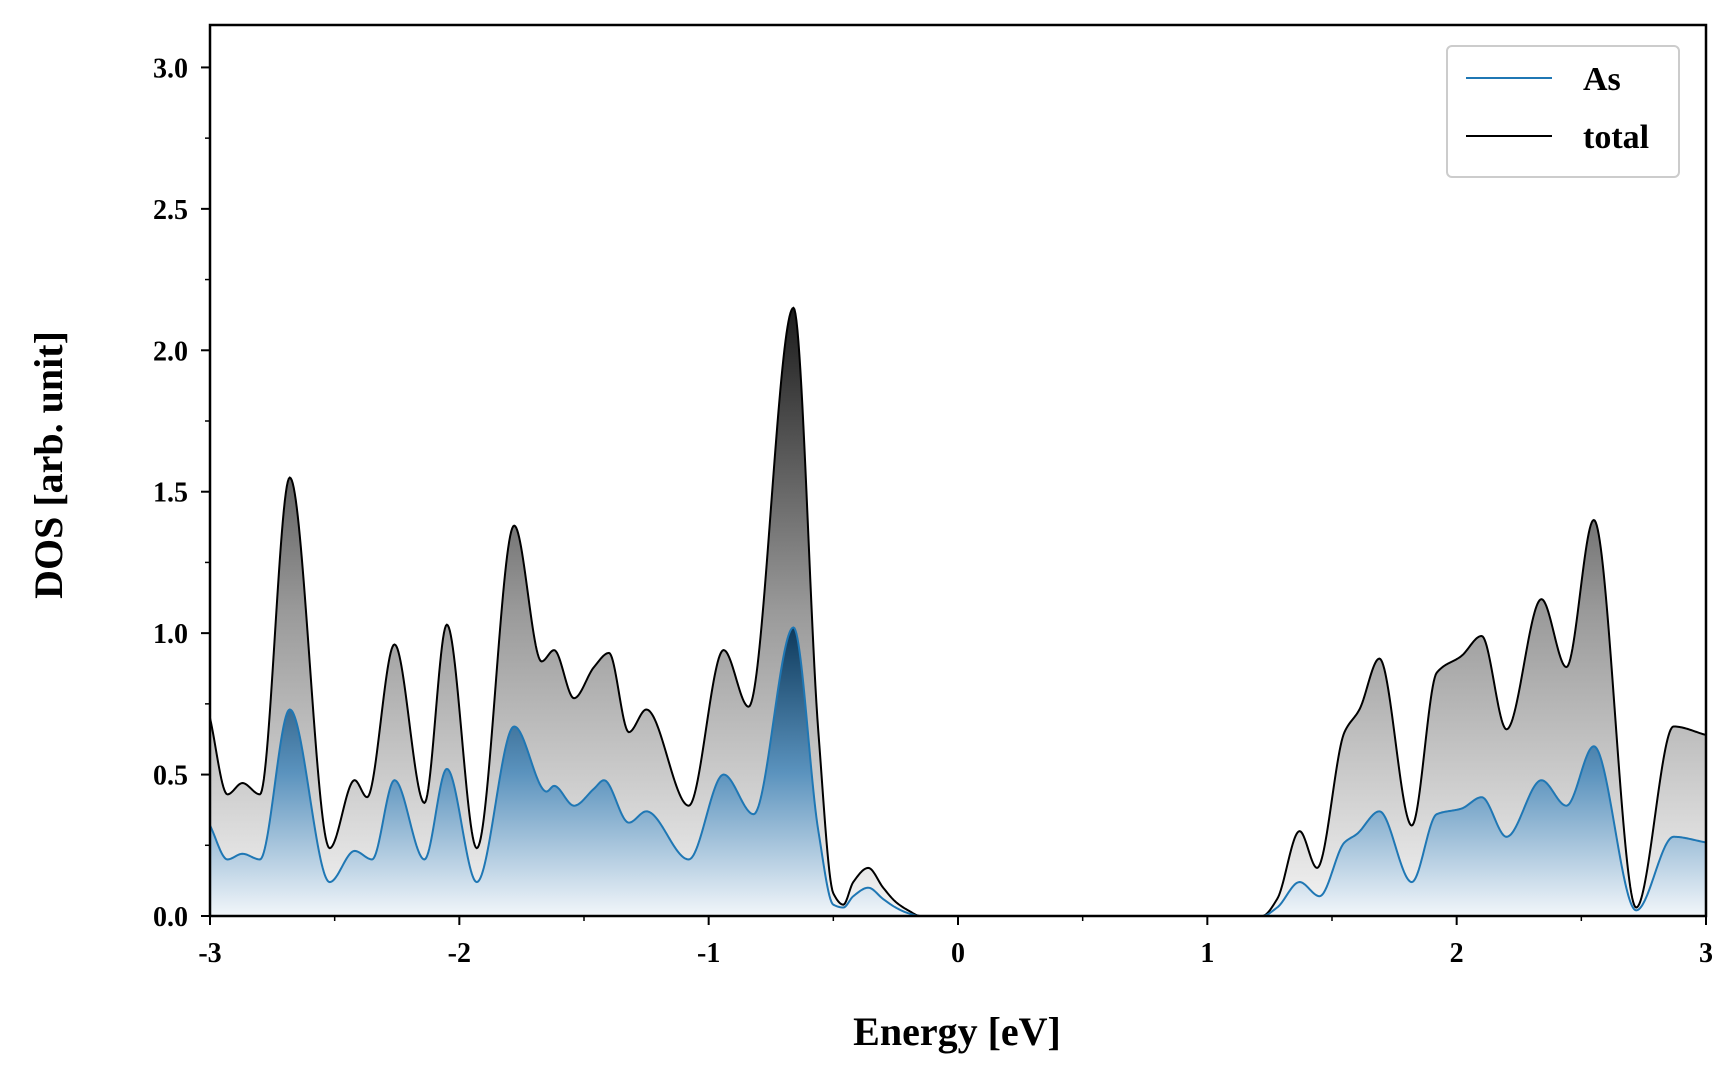  I want to click on y-axis-title: DOS [arb. unit], so click(48, 465).